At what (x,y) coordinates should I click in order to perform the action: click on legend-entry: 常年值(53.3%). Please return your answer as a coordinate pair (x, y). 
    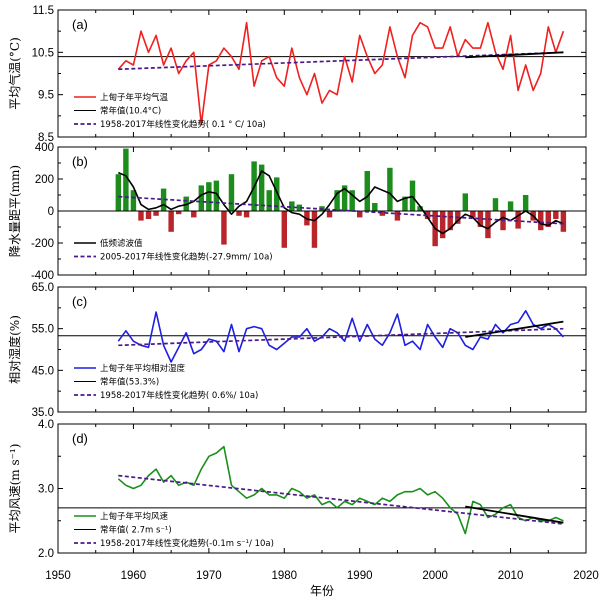
    Looking at the image, I should click on (116, 382).